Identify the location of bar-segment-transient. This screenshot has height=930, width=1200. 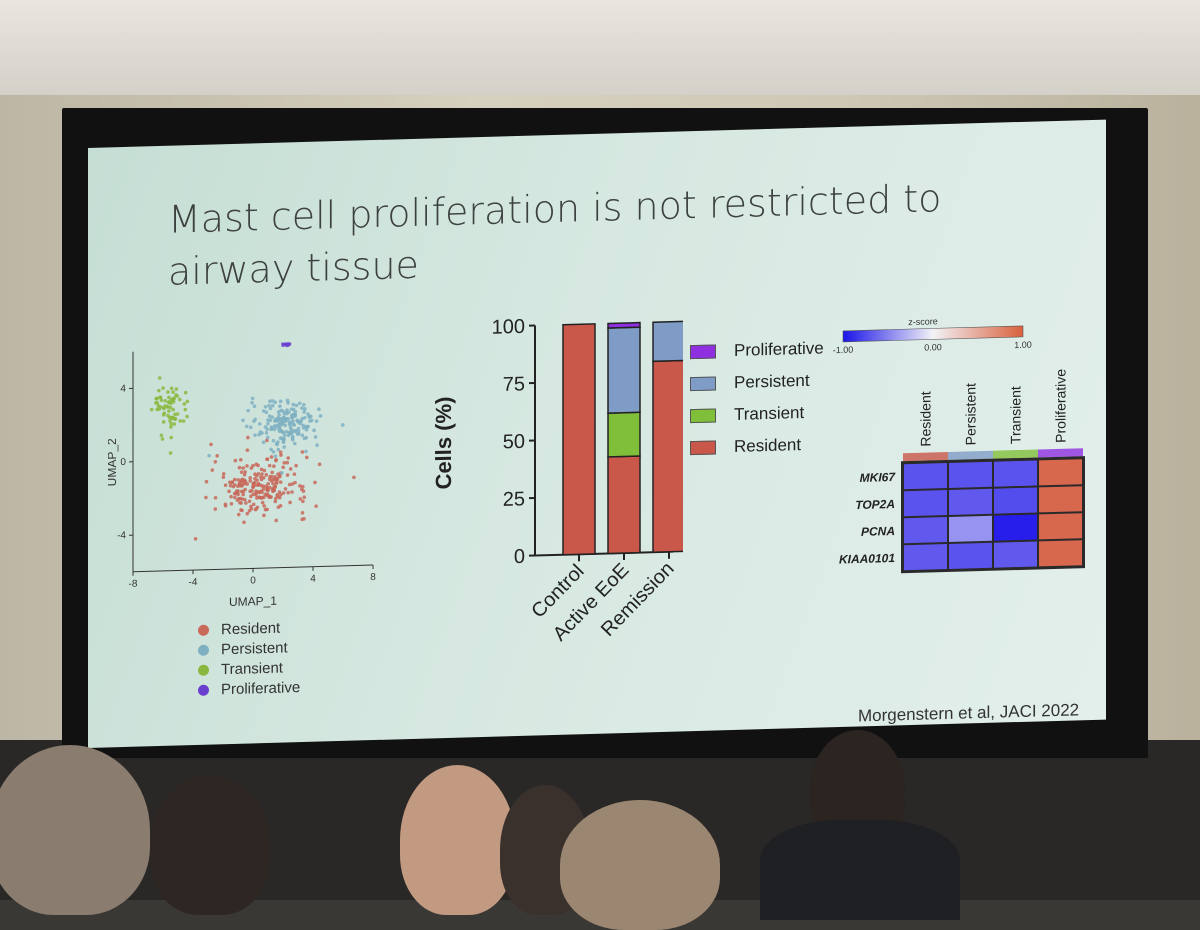
(624, 434).